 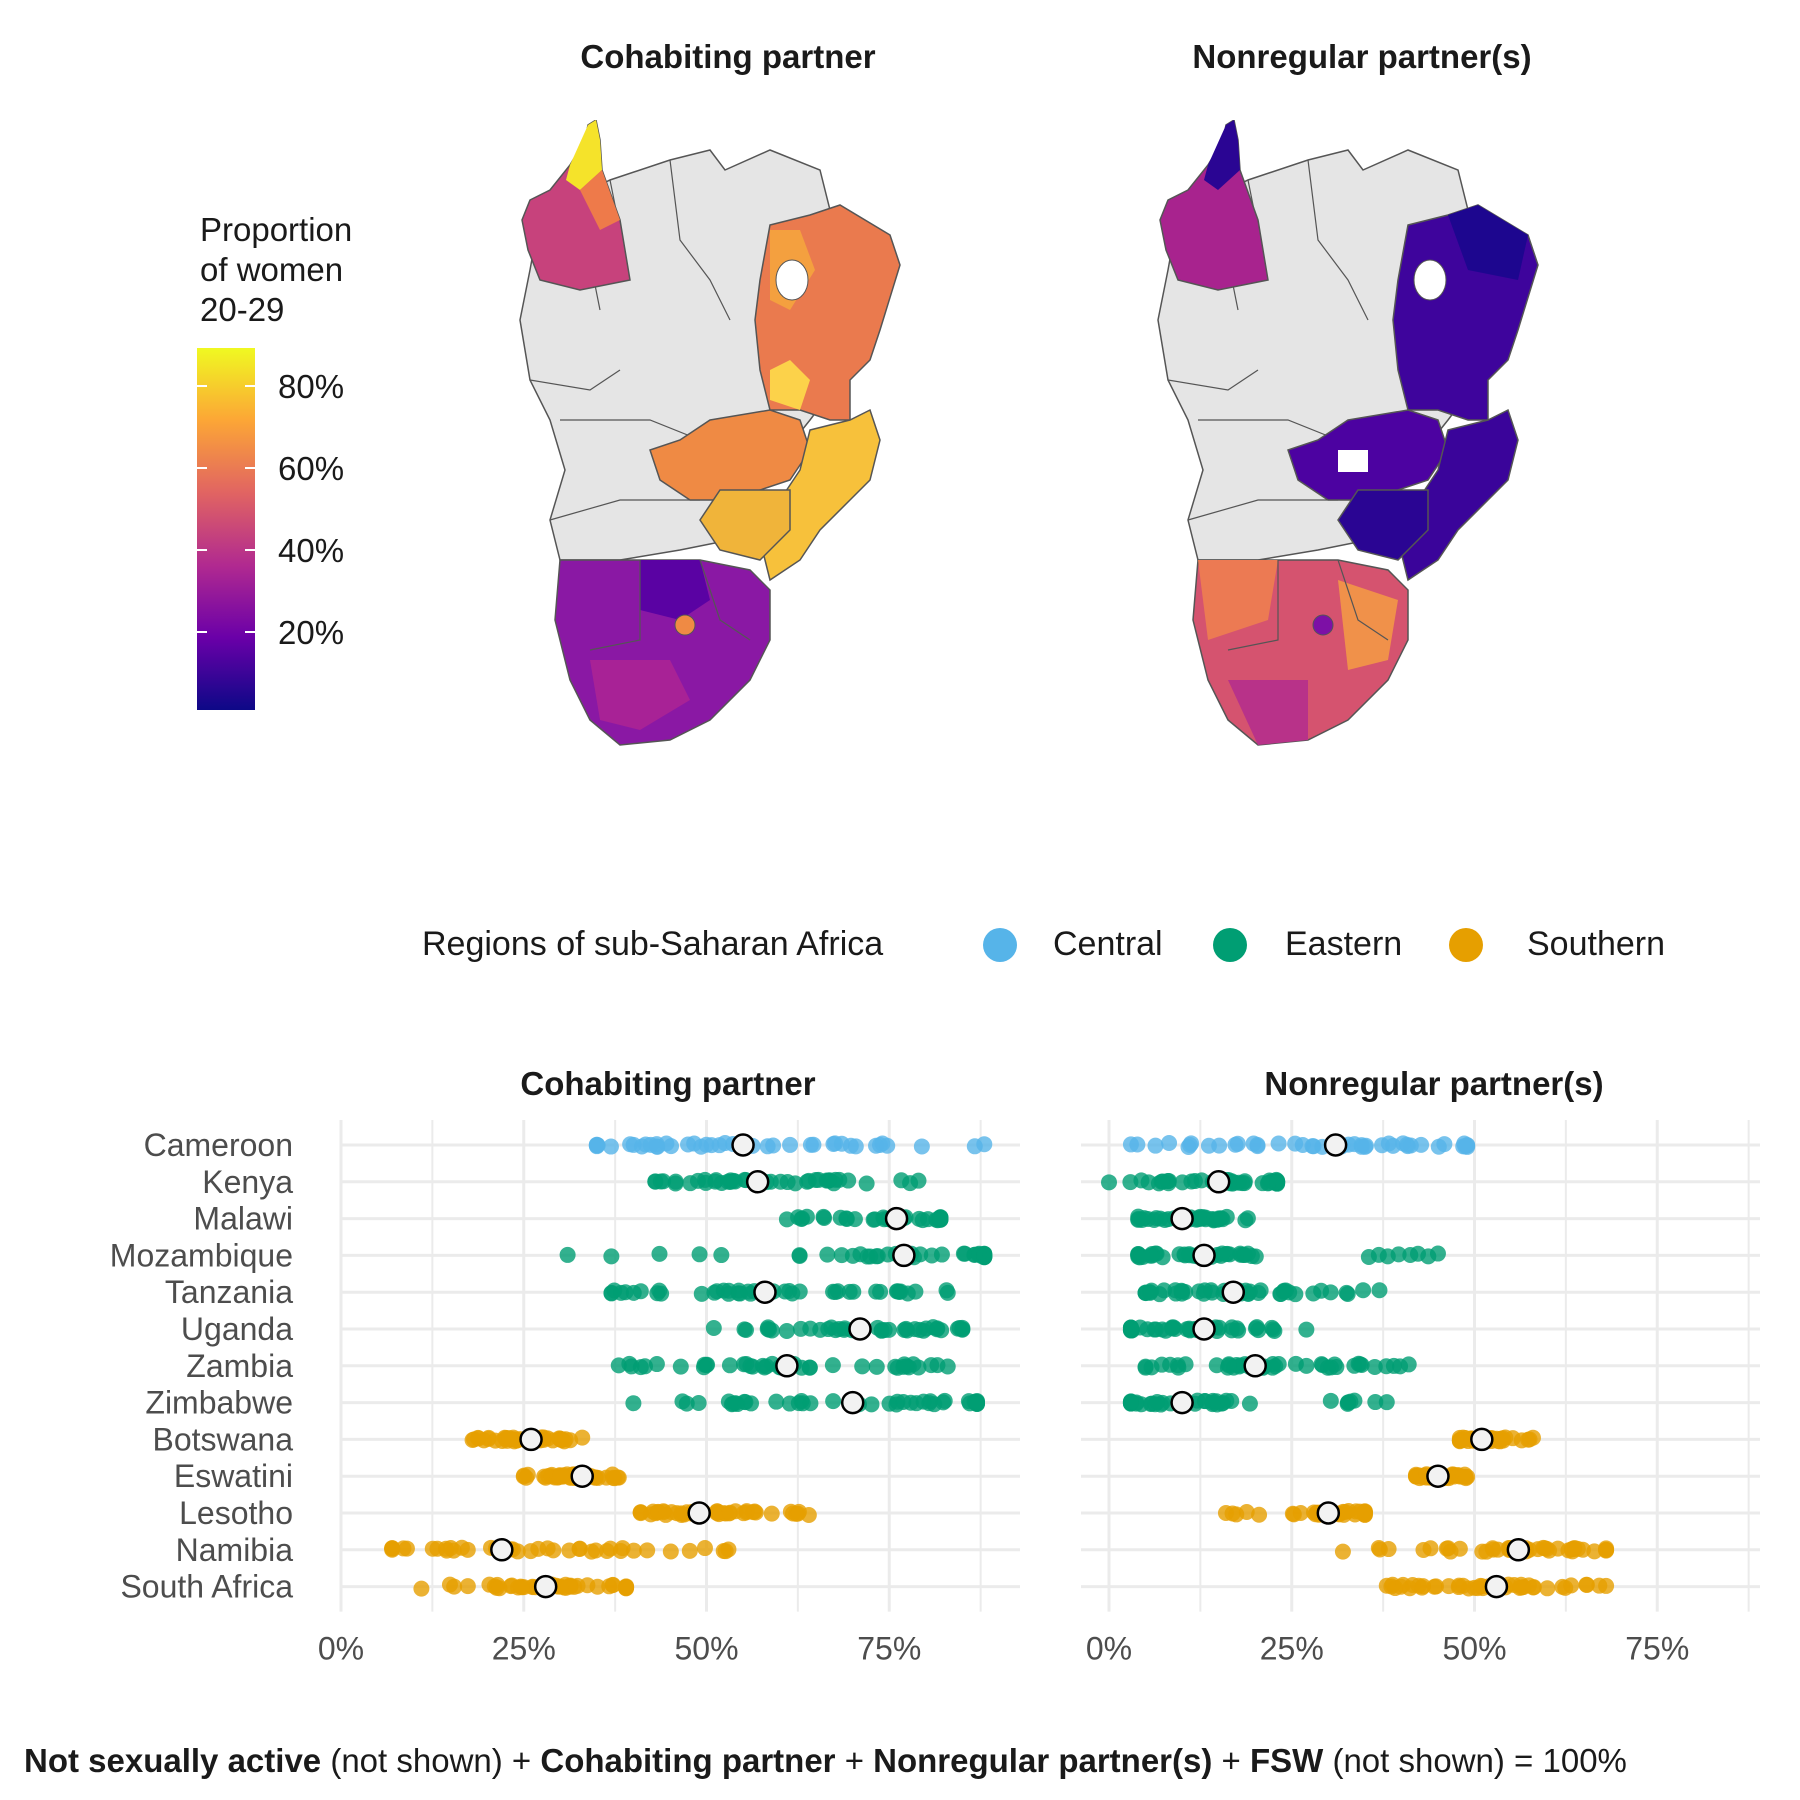 I want to click on dotplot-title-cohabiting: Cohabiting partner, so click(x=667, y=1083).